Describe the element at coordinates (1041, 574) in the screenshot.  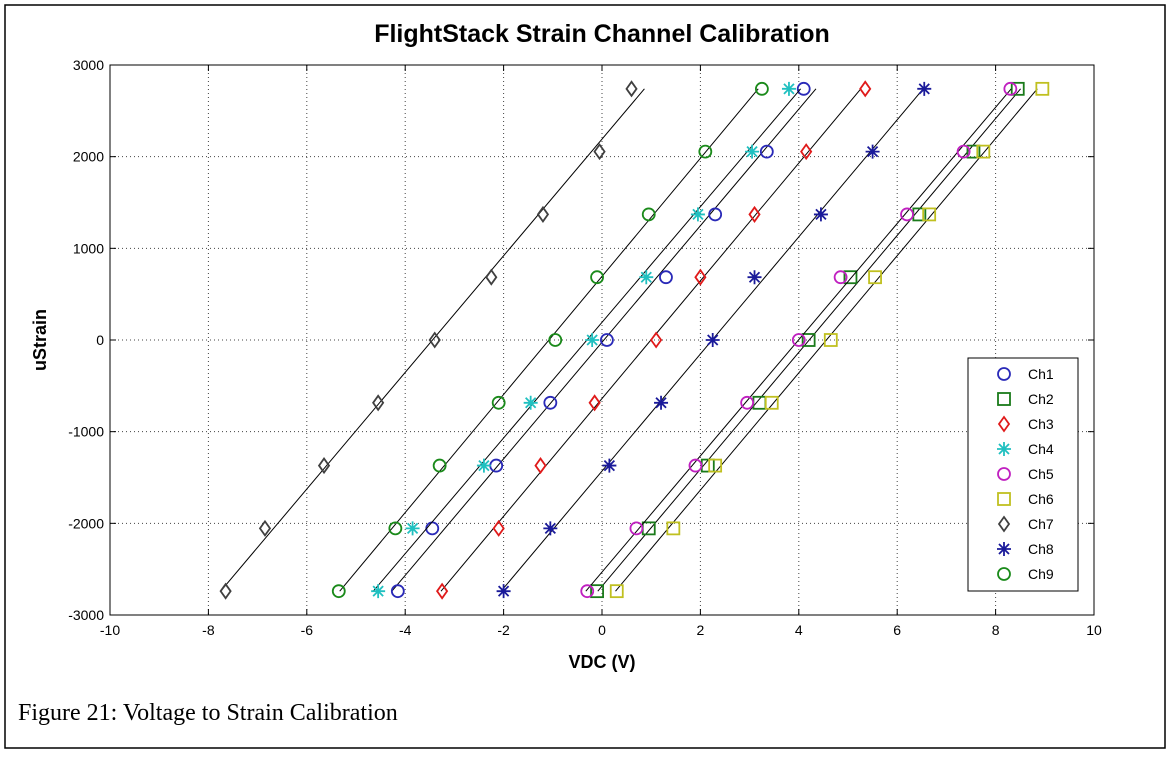
I see `legend-label: Ch9` at that location.